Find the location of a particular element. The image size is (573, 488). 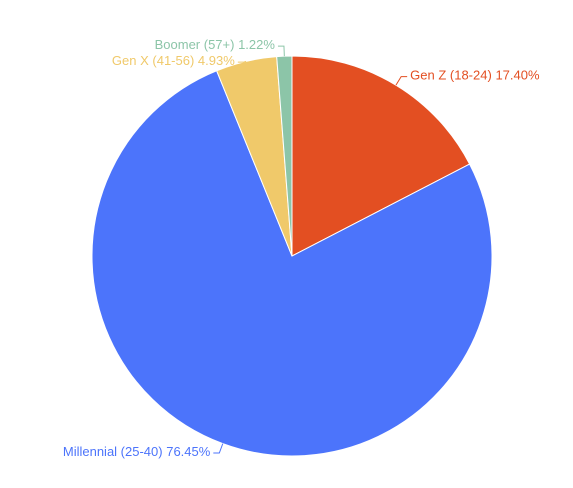

slice-label: Gen Z (18-24) 17.40% is located at coordinates (475, 75).